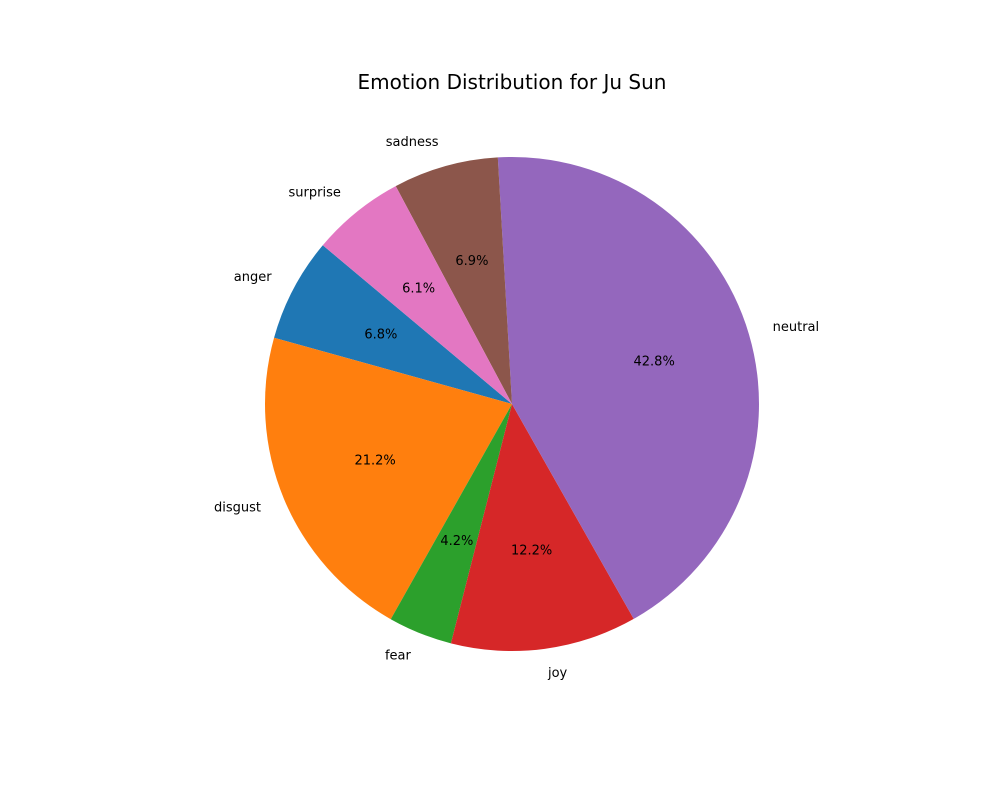  I want to click on slice-label-surprise: surprise, so click(315, 192).